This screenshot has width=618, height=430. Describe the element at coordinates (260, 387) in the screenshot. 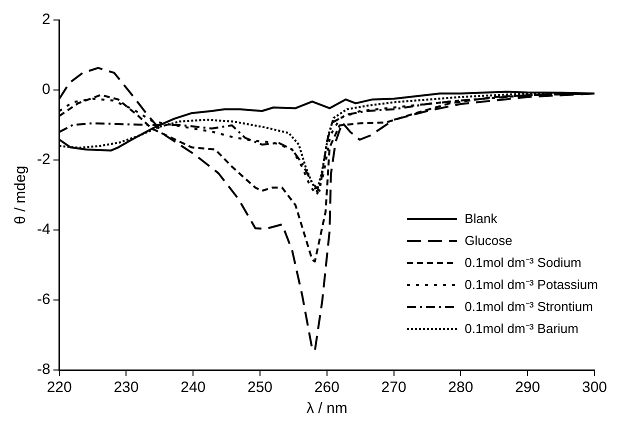

I see `x-tick-label: 250` at that location.